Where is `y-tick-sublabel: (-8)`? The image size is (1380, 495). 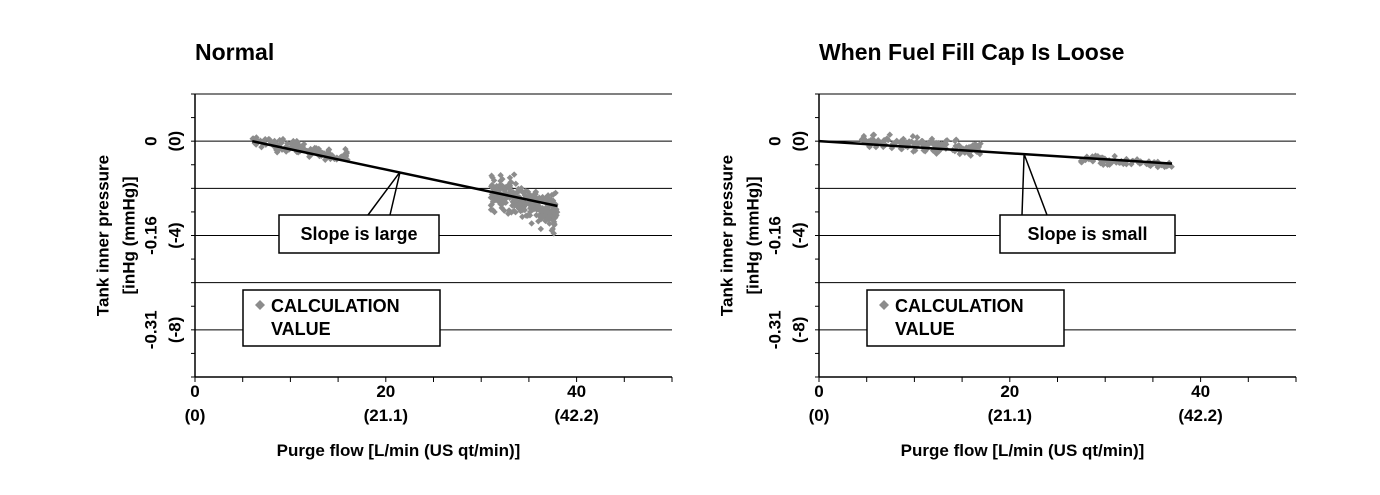 y-tick-sublabel: (-8) is located at coordinates (798, 330).